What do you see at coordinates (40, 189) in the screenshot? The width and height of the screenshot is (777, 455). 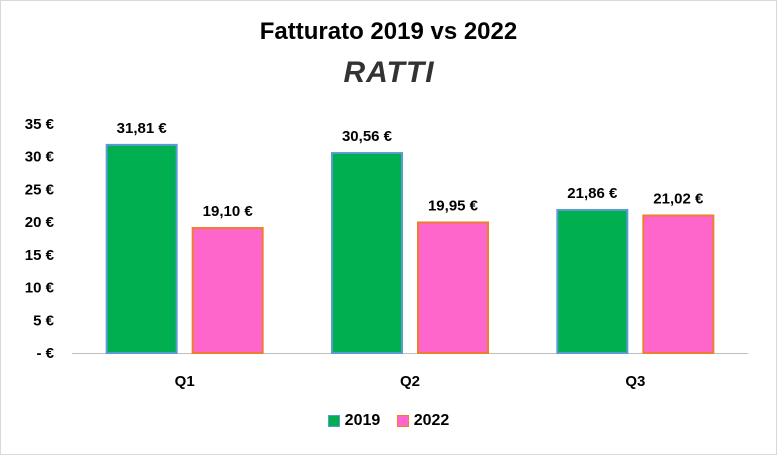 I see `y-tick-label: 25 €` at bounding box center [40, 189].